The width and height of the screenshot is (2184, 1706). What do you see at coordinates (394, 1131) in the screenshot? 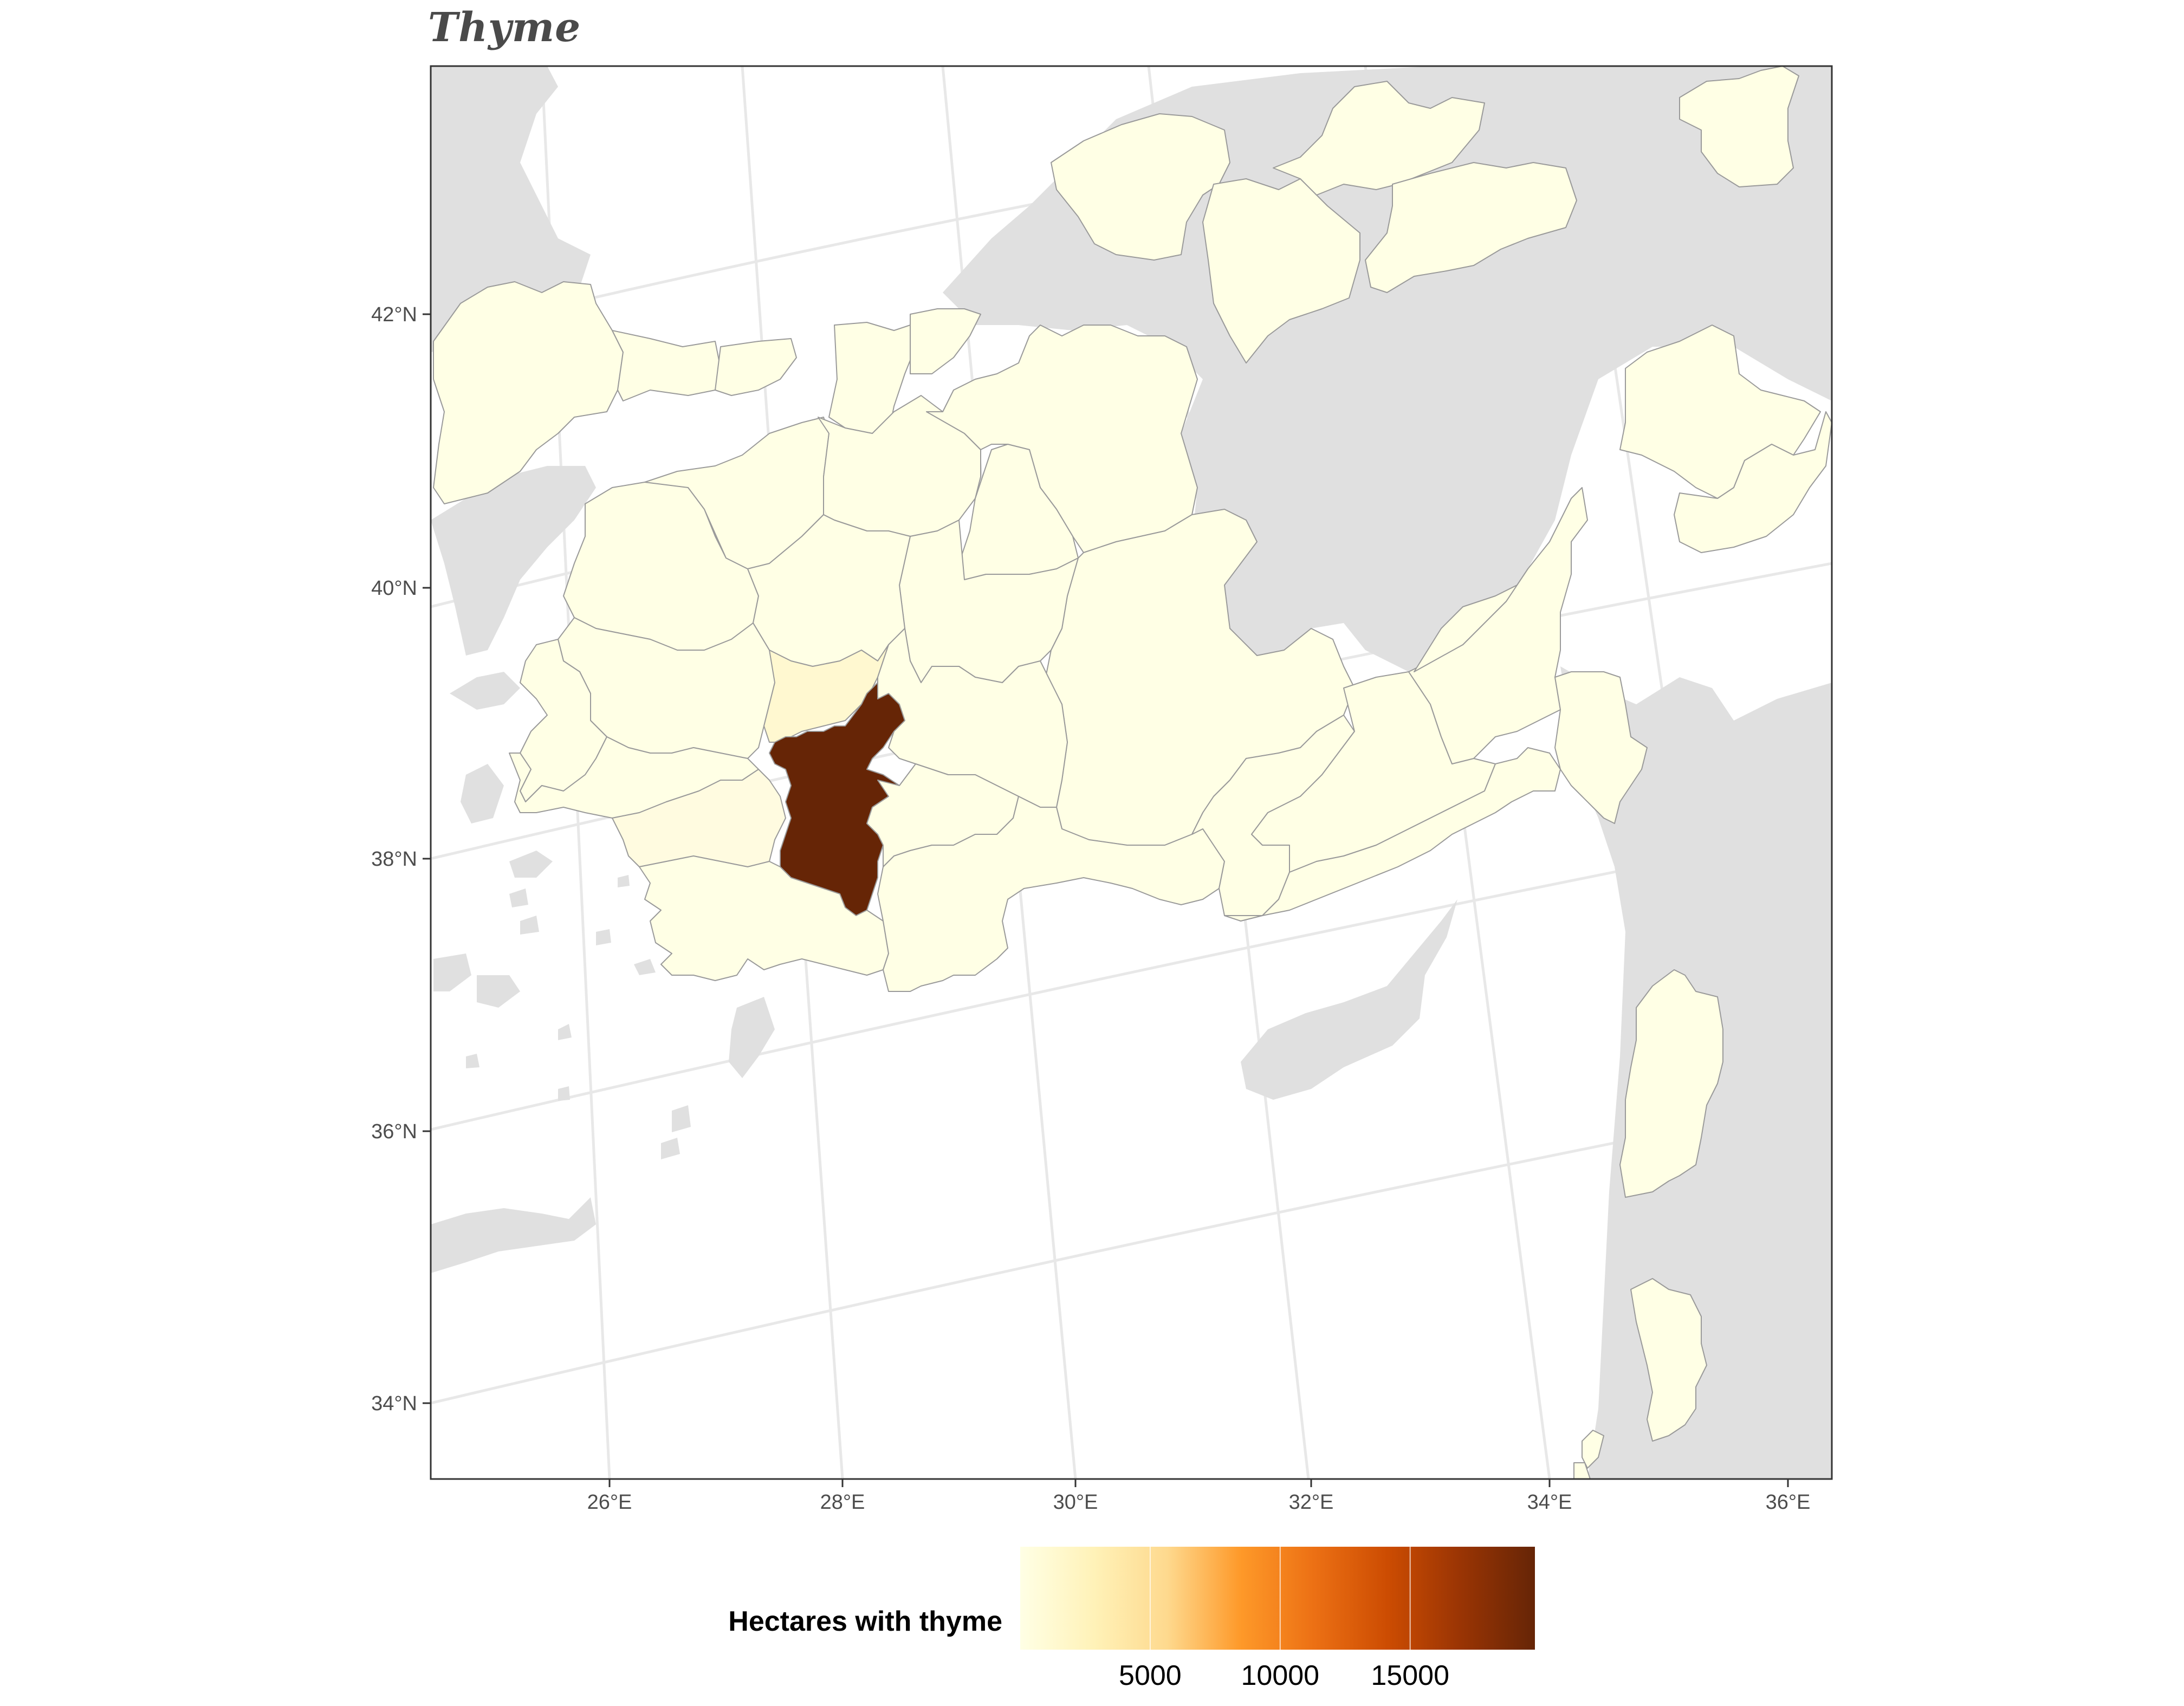
I see `lat-label: 36°N` at bounding box center [394, 1131].